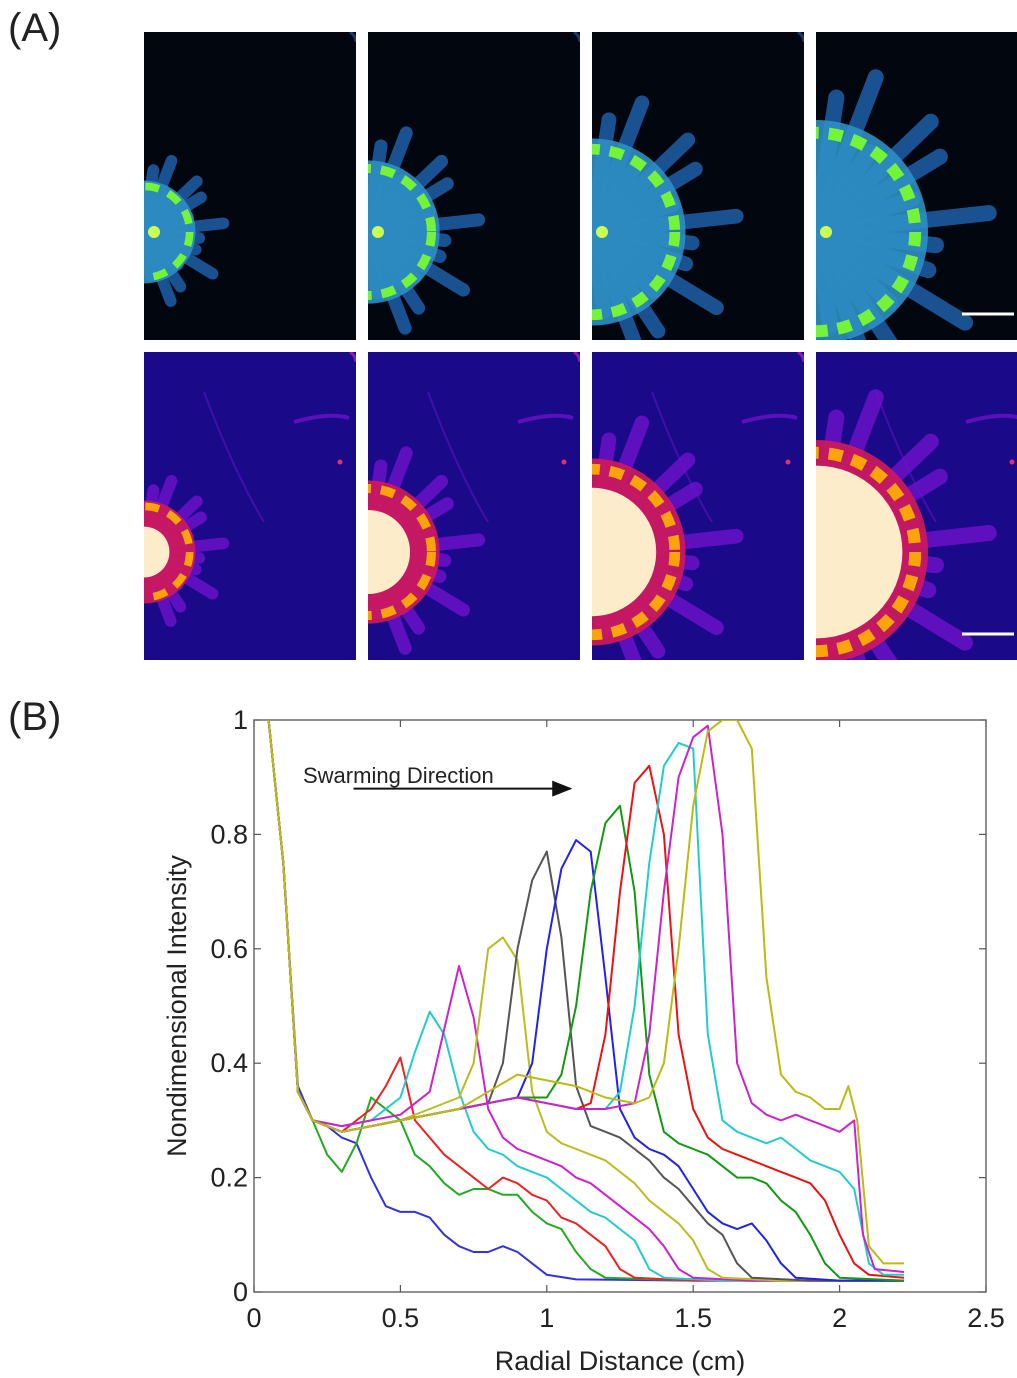 This screenshot has height=1378, width=1017. I want to click on y-tick-label: 1, so click(240, 720).